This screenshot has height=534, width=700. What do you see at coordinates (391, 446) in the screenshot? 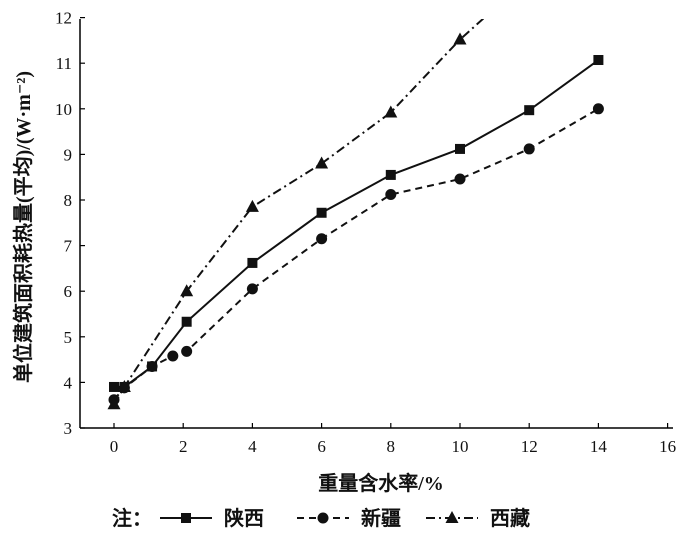
I see `x-tick-label: 8` at bounding box center [391, 446].